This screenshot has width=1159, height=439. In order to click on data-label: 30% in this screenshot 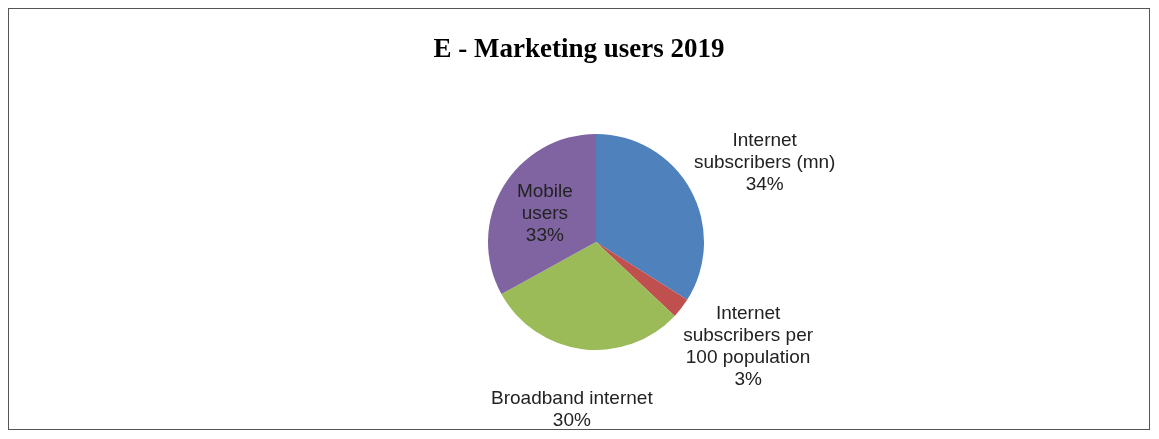, I will do `click(571, 419)`.